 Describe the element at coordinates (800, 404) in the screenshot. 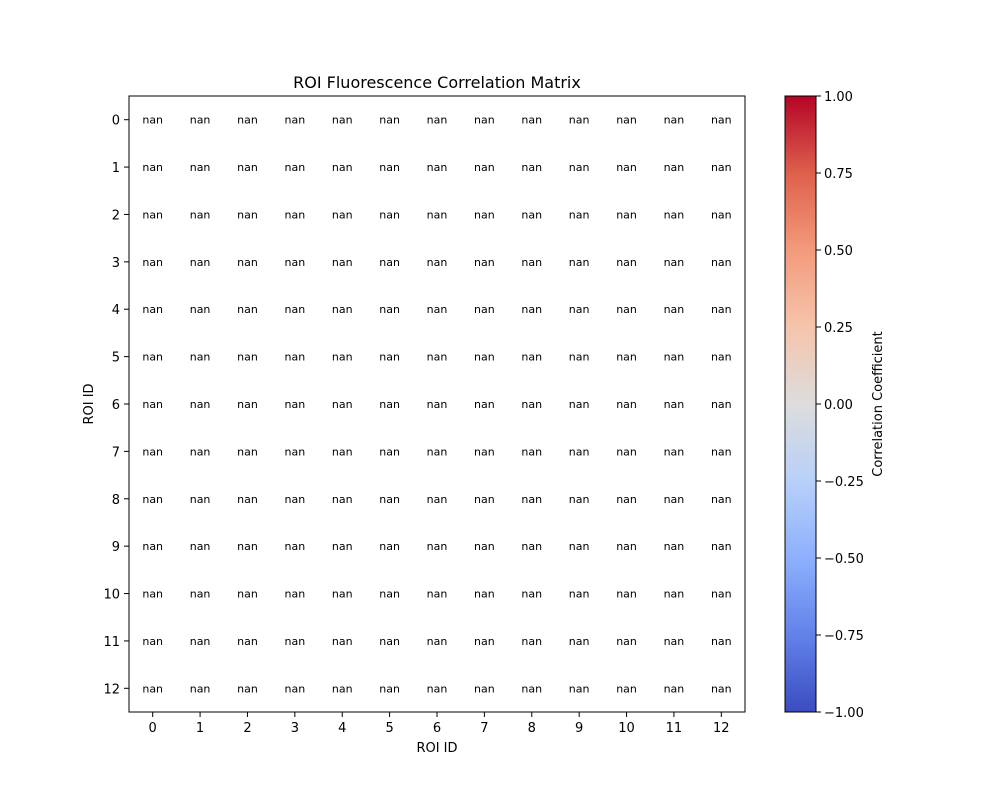

I see `colorbar-gradient` at that location.